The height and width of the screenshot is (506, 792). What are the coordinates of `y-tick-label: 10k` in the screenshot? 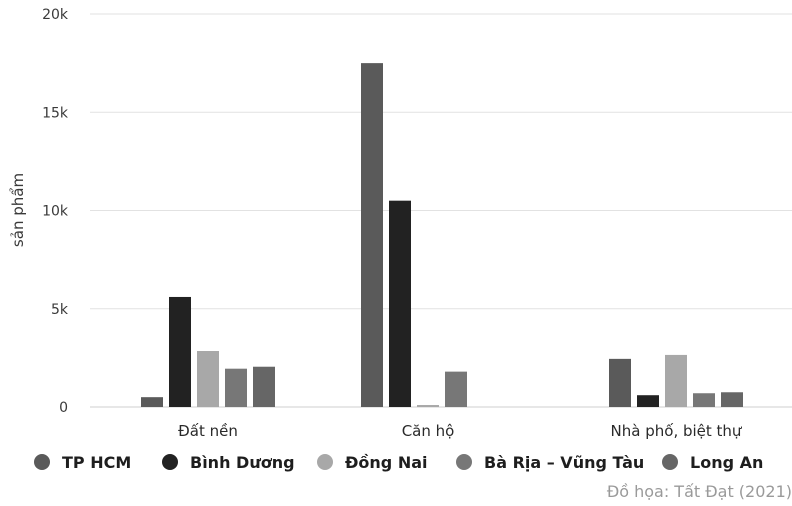 It's located at (55, 212).